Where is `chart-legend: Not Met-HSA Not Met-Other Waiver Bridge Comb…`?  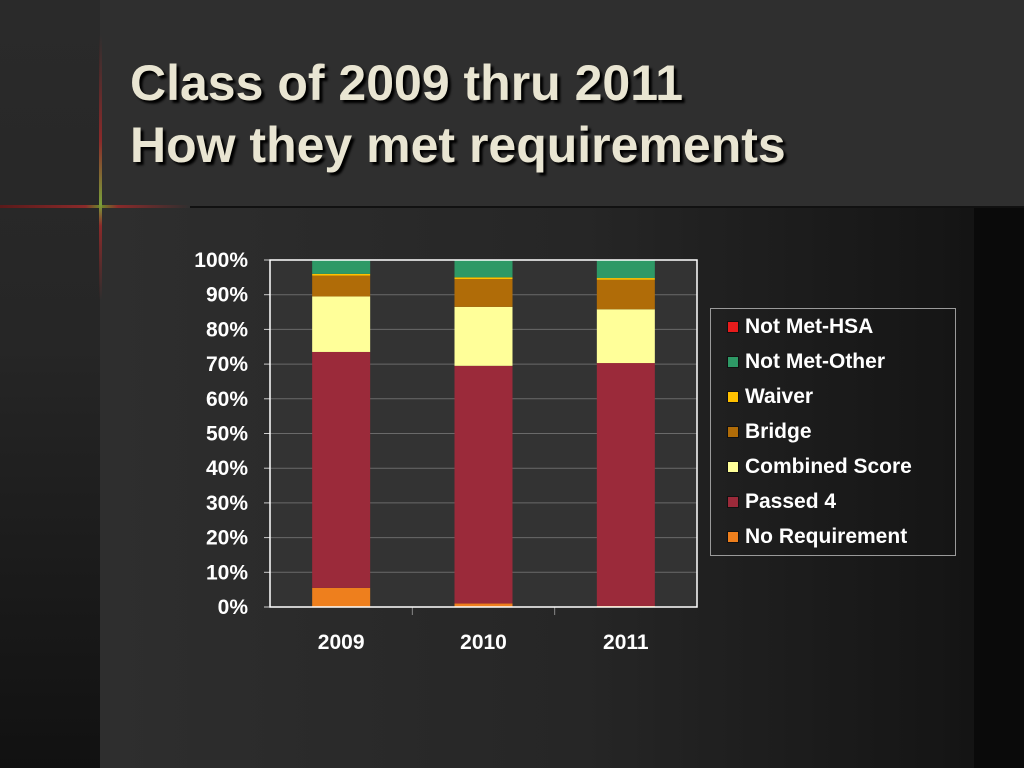 chart-legend: Not Met-HSA Not Met-Other Waiver Bridge Comb… is located at coordinates (833, 432).